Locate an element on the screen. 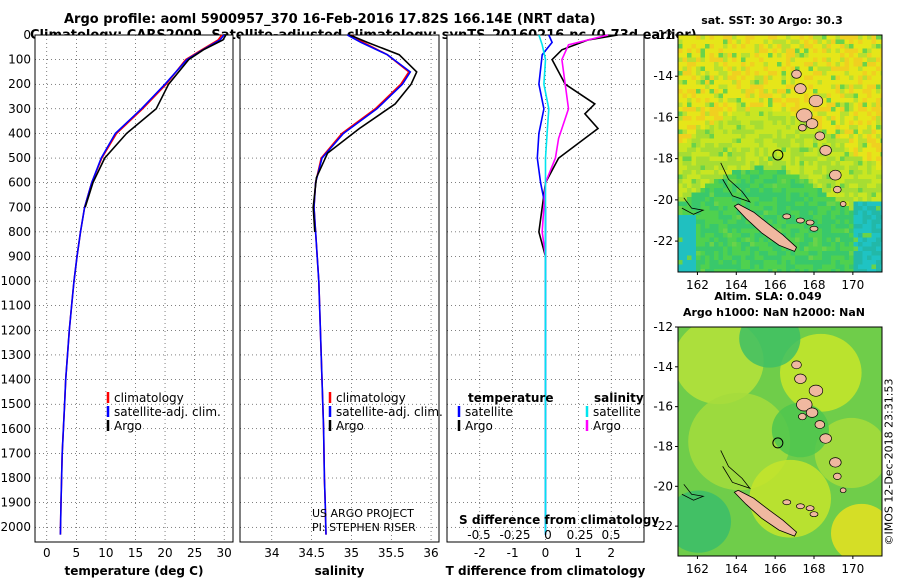 This screenshot has width=900, height=580. x-tick-label: 36 is located at coordinates (430, 553).